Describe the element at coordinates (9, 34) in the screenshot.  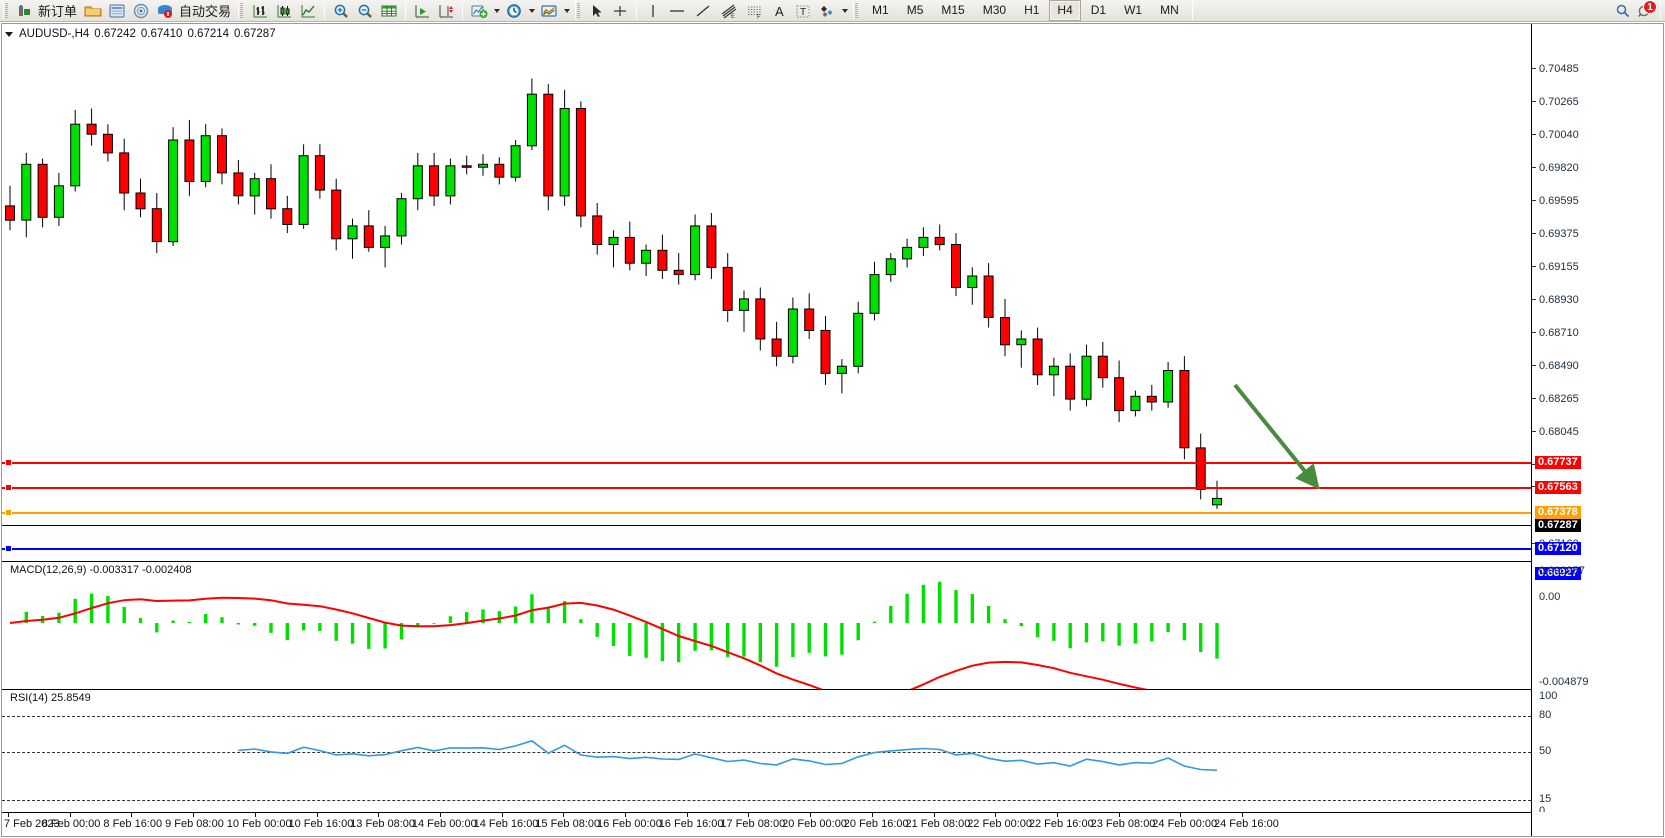
I see `chevron-down-icon` at that location.